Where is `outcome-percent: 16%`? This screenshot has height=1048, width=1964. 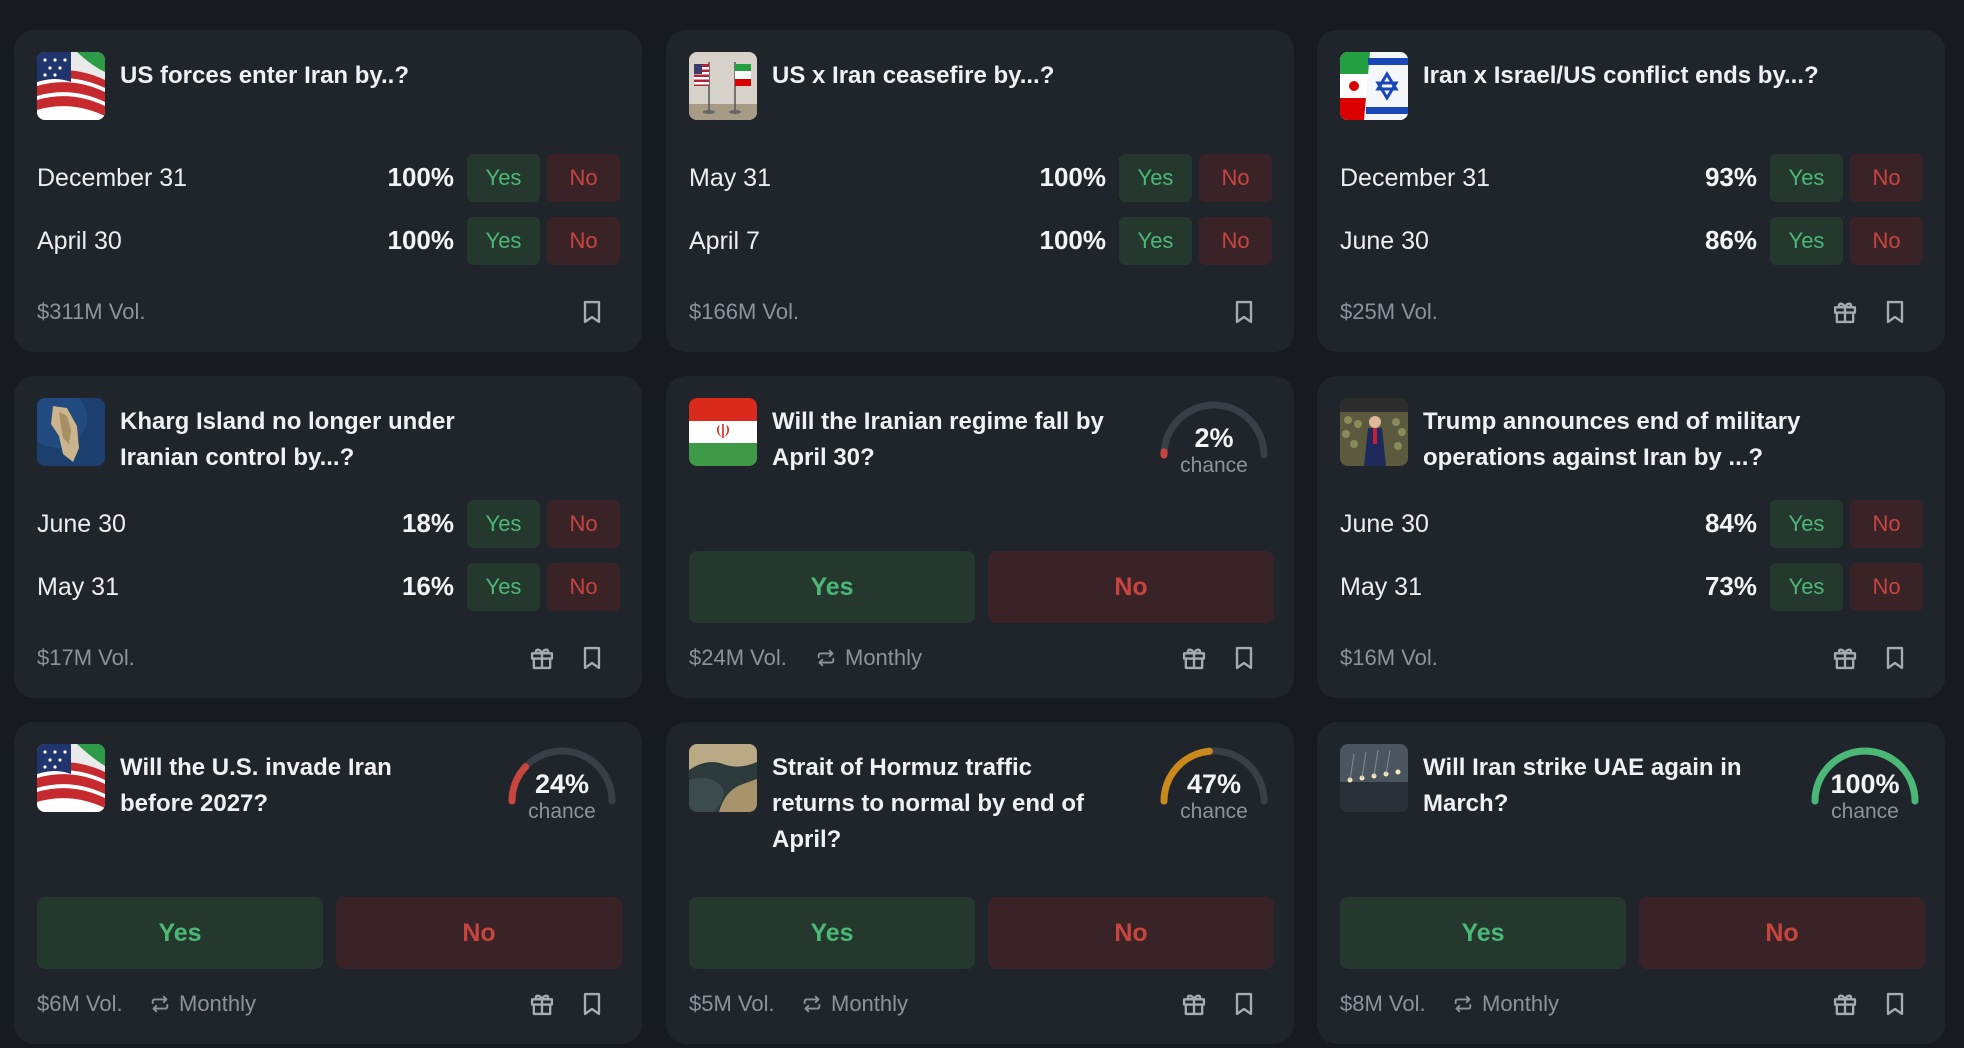 outcome-percent: 16% is located at coordinates (427, 586).